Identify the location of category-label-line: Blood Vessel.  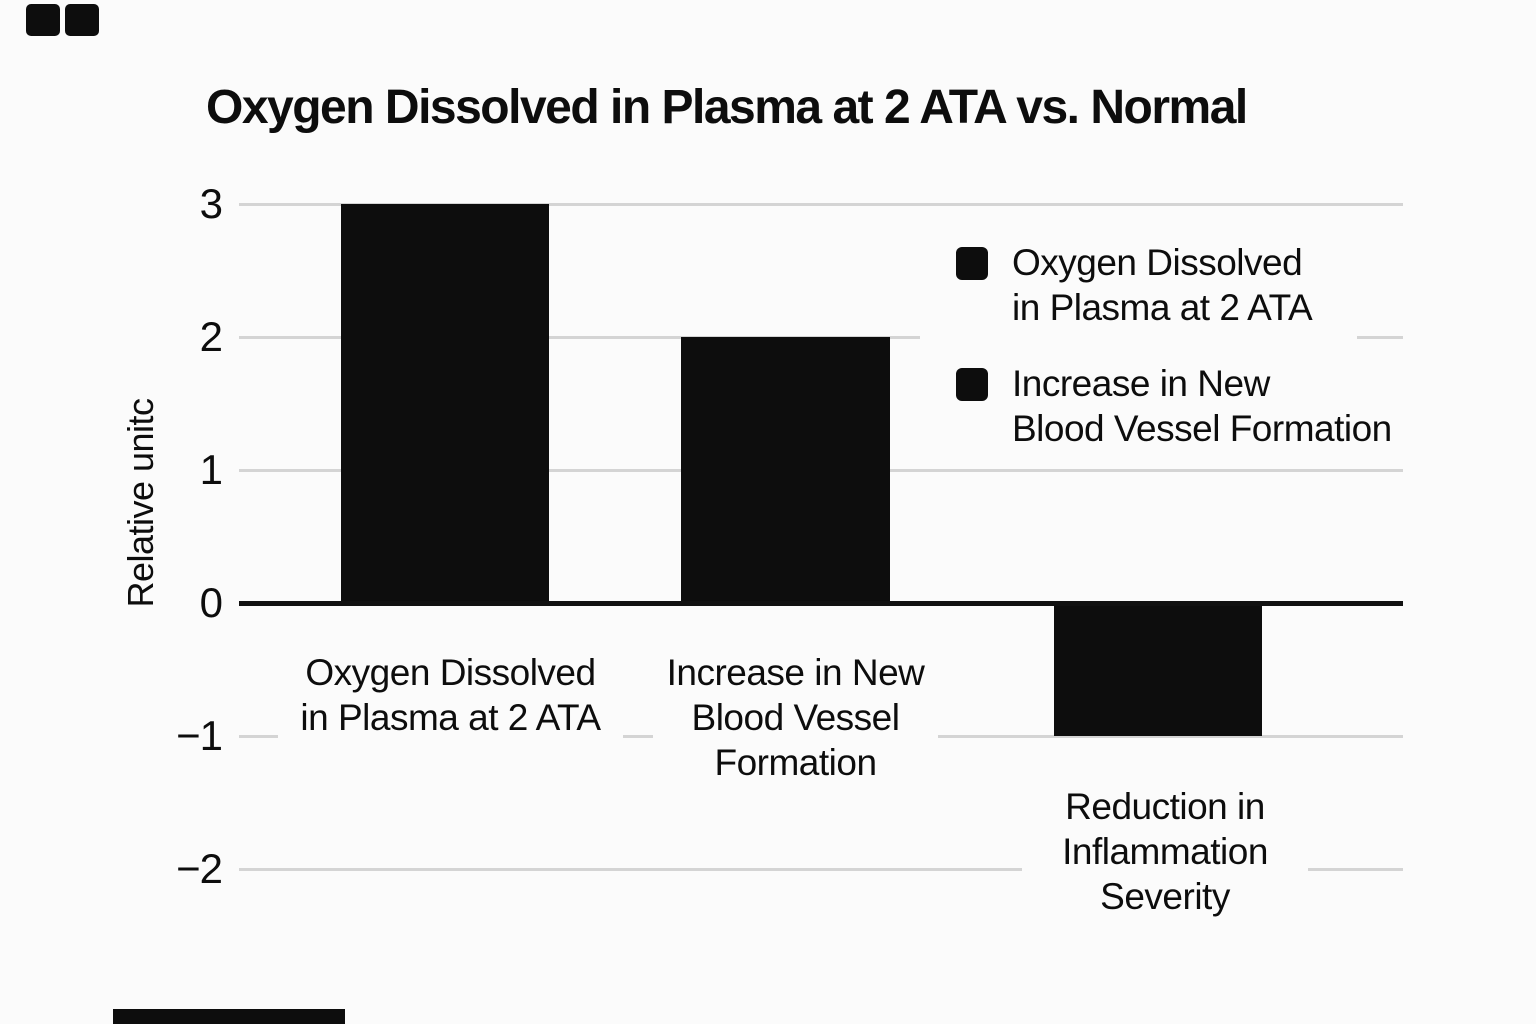
(795, 717).